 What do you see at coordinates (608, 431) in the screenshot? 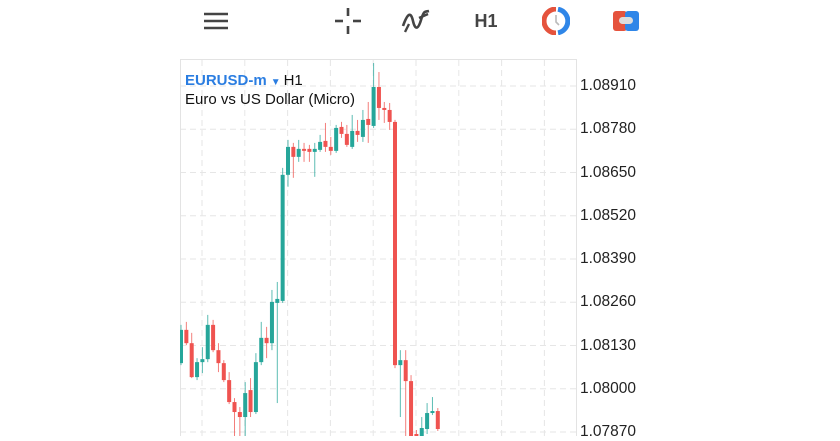
I see `price-tick-label: 1.07870` at bounding box center [608, 431].